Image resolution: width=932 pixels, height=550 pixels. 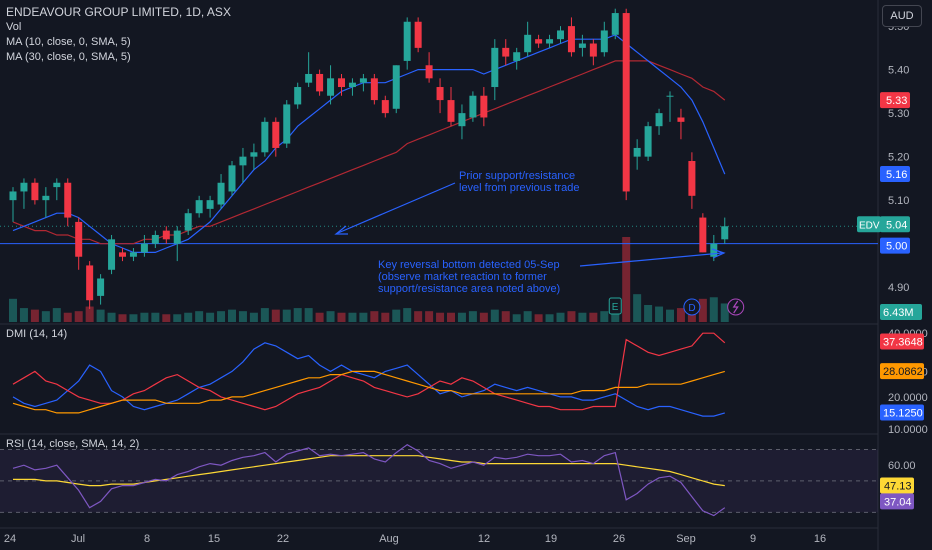 I want to click on lightning-icon, so click(x=735, y=307).